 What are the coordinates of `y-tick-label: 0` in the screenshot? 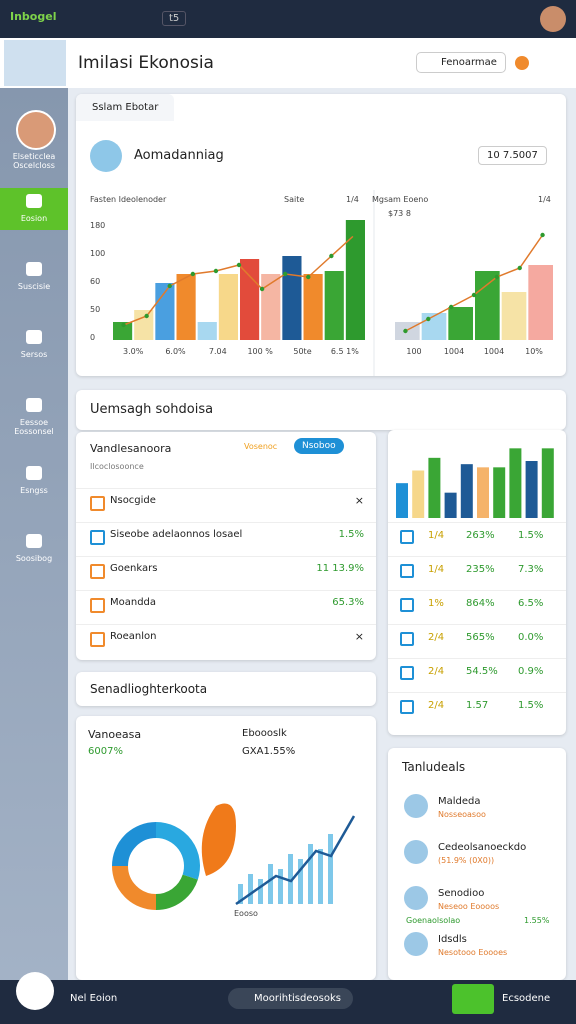 It's located at (92, 337).